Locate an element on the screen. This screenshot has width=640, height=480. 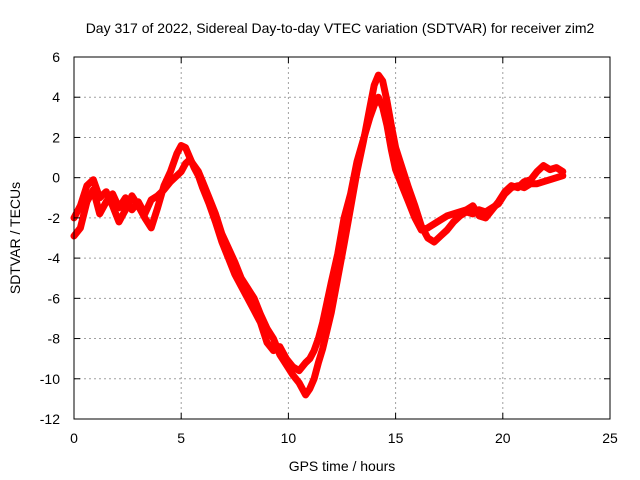
y-tick-label: -8 is located at coordinates (54, 339).